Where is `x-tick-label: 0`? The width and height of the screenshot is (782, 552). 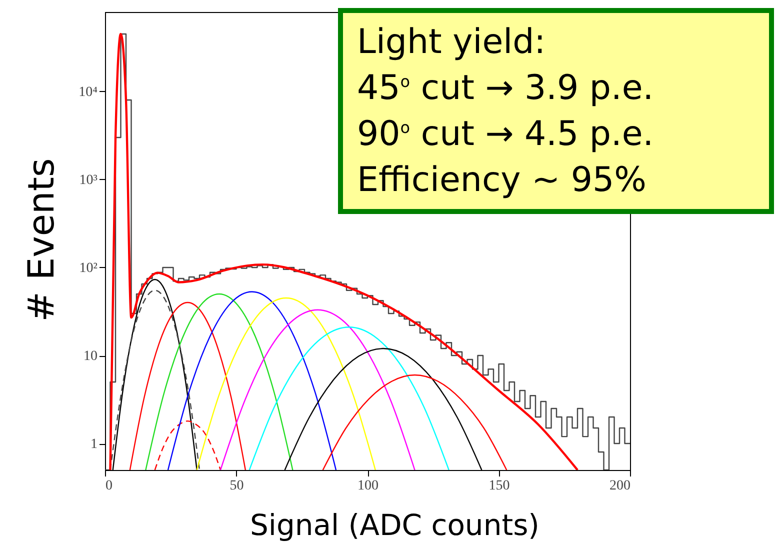
x-tick-label: 0 is located at coordinates (109, 486).